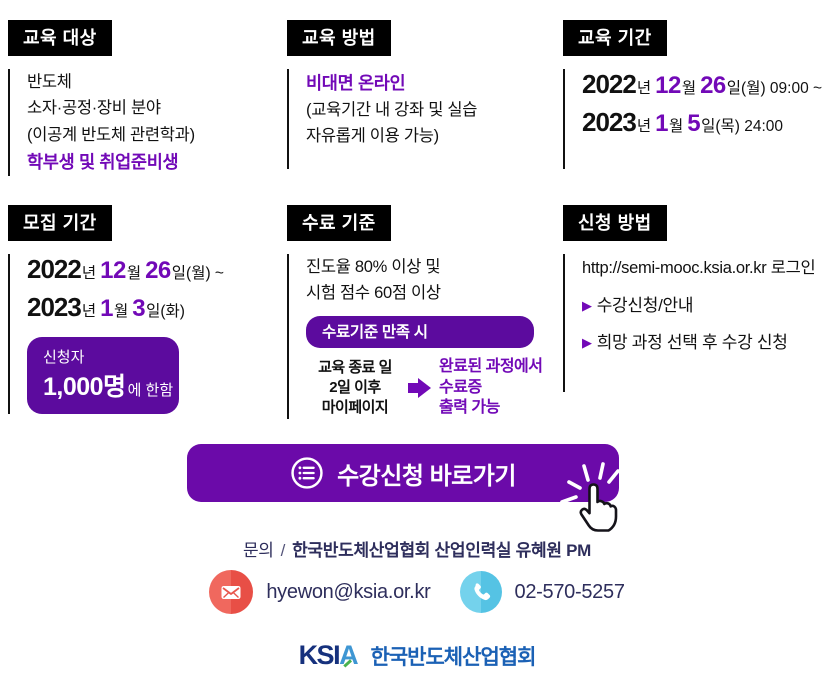 Image resolution: width=834 pixels, height=682 pixels. Describe the element at coordinates (480, 592) in the screenshot. I see `phone-icon` at that location.